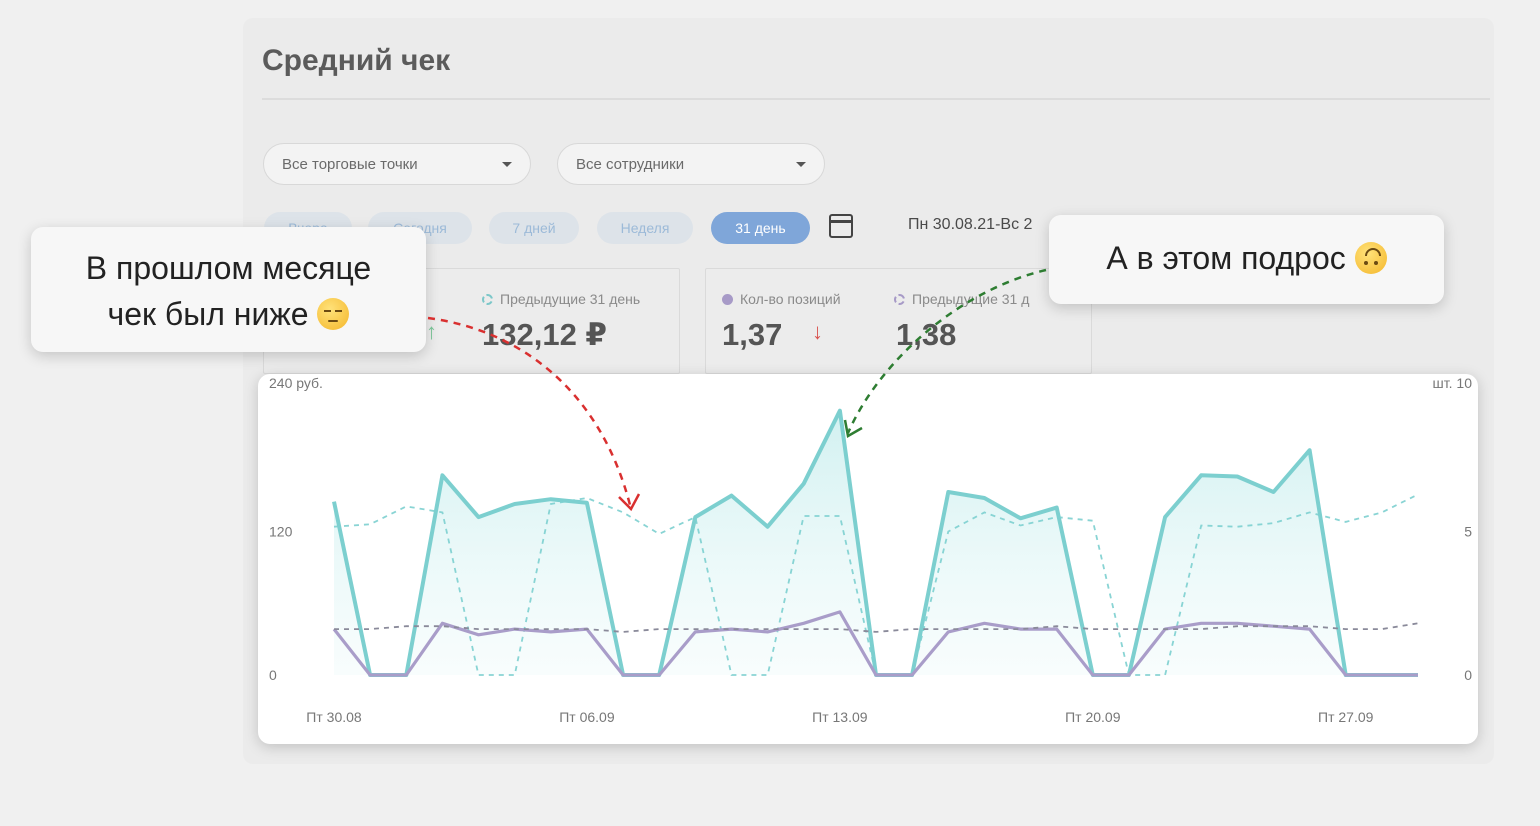 This screenshot has height=826, width=1540. I want to click on x-tick-label: Пт 06.09, so click(587, 717).